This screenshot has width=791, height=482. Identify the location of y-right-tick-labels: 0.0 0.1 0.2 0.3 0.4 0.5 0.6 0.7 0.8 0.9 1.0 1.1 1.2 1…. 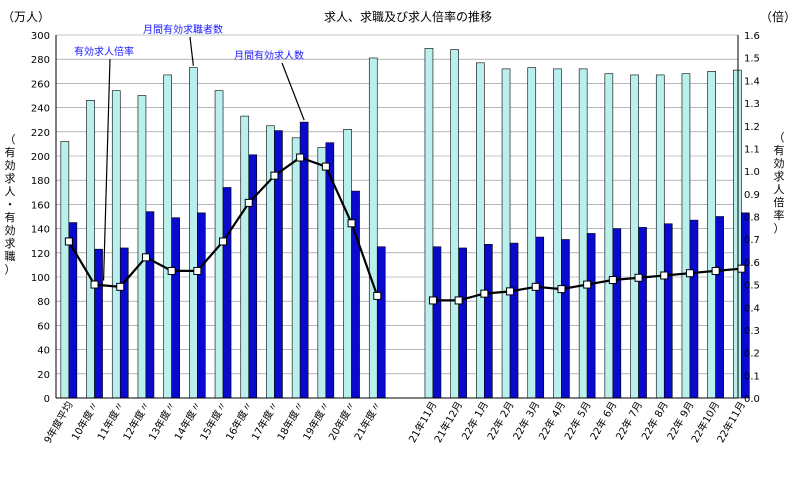
(752, 218).